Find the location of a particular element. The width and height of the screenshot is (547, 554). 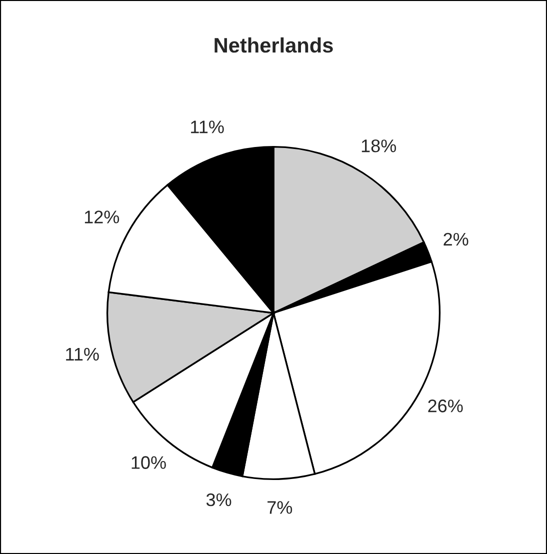

data-label: 3% is located at coordinates (219, 499).